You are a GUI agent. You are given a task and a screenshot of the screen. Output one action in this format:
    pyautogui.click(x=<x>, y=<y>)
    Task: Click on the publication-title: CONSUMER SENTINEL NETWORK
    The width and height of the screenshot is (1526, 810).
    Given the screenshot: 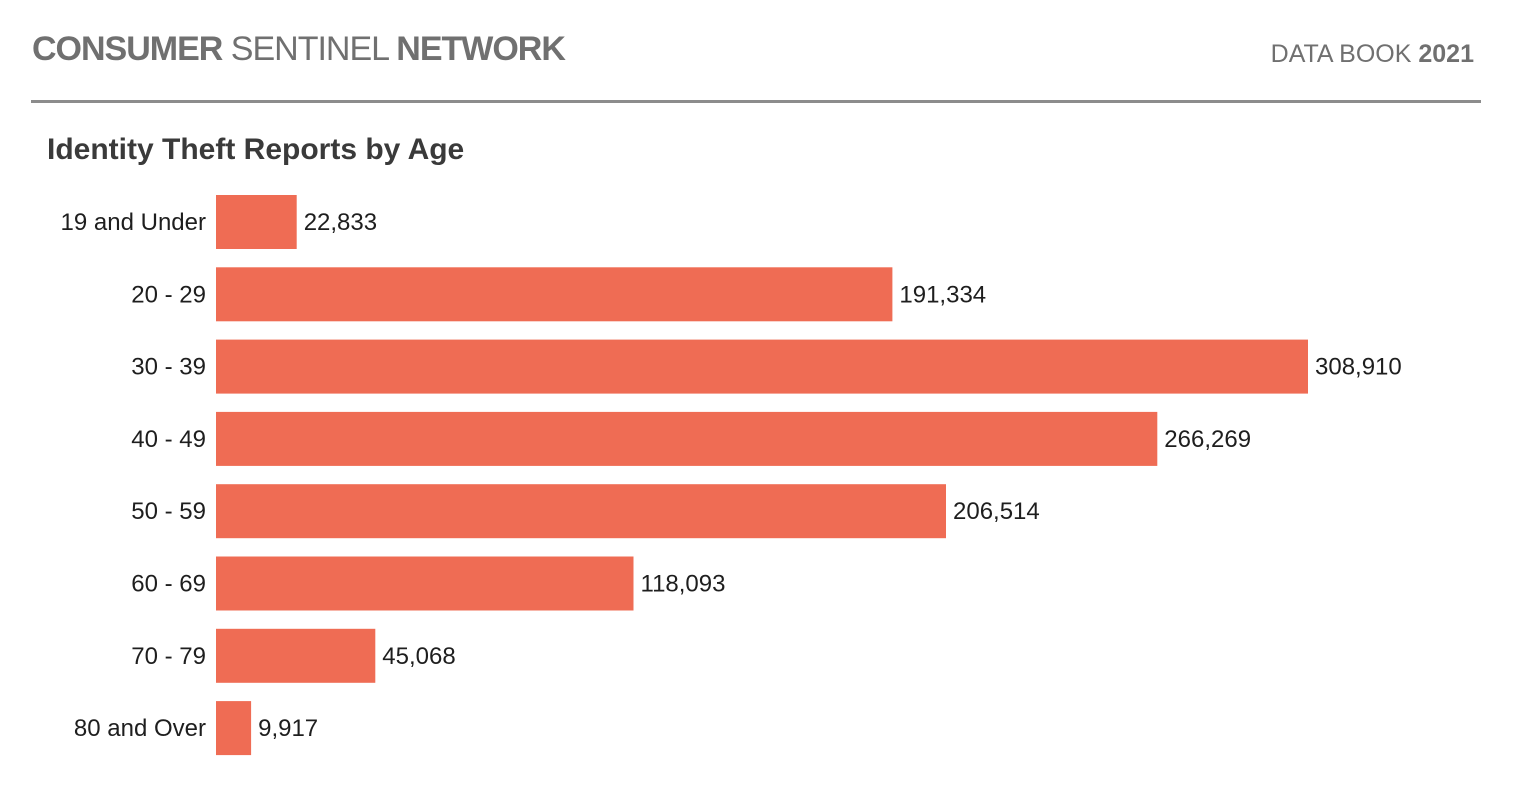 What is the action you would take?
    pyautogui.click(x=299, y=49)
    